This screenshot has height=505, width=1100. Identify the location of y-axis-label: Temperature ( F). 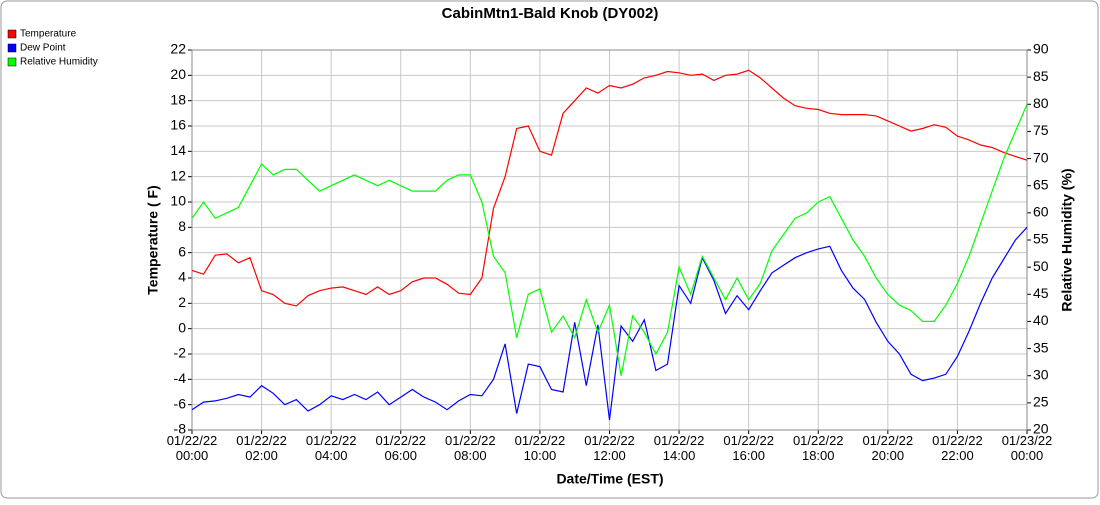
(153, 239).